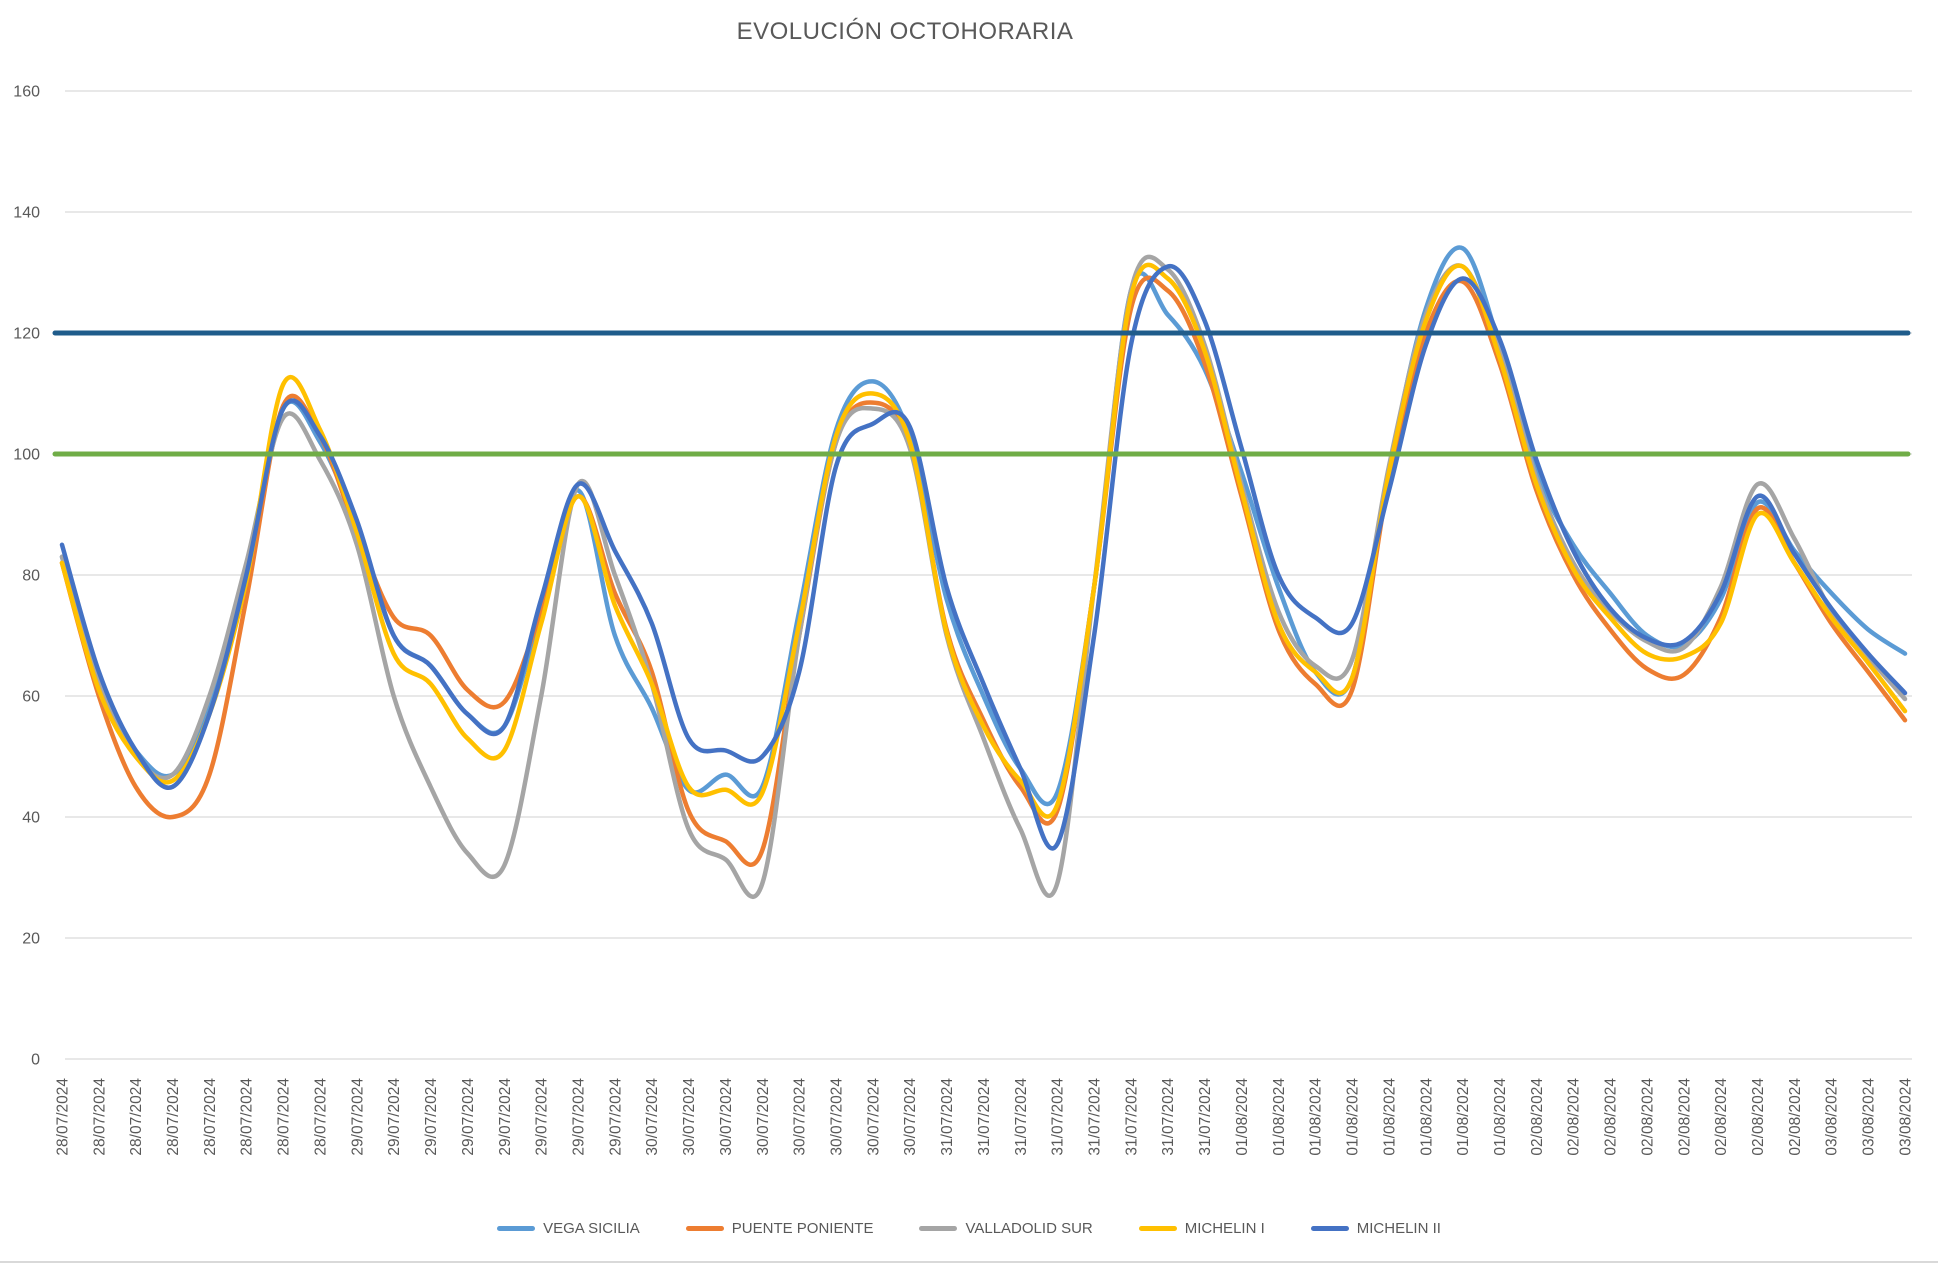 This screenshot has width=1938, height=1268. Describe the element at coordinates (31, 818) in the screenshot. I see `y-axis-tick-label: 40` at that location.